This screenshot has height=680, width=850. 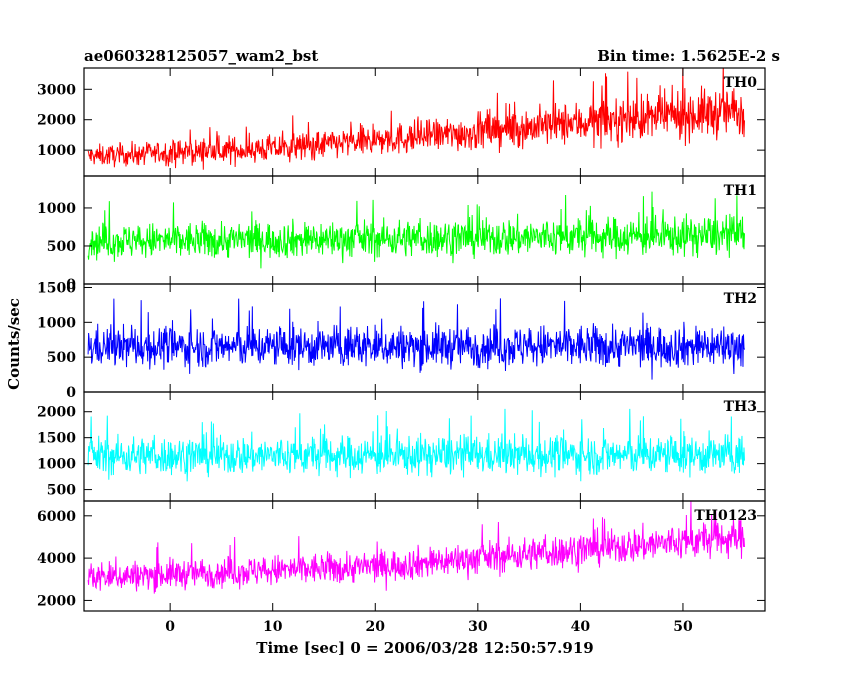 What do you see at coordinates (424, 648) in the screenshot?
I see `x-axis-label: Time [sec] 0 = 2006/03/28 12:50:57.919` at bounding box center [424, 648].